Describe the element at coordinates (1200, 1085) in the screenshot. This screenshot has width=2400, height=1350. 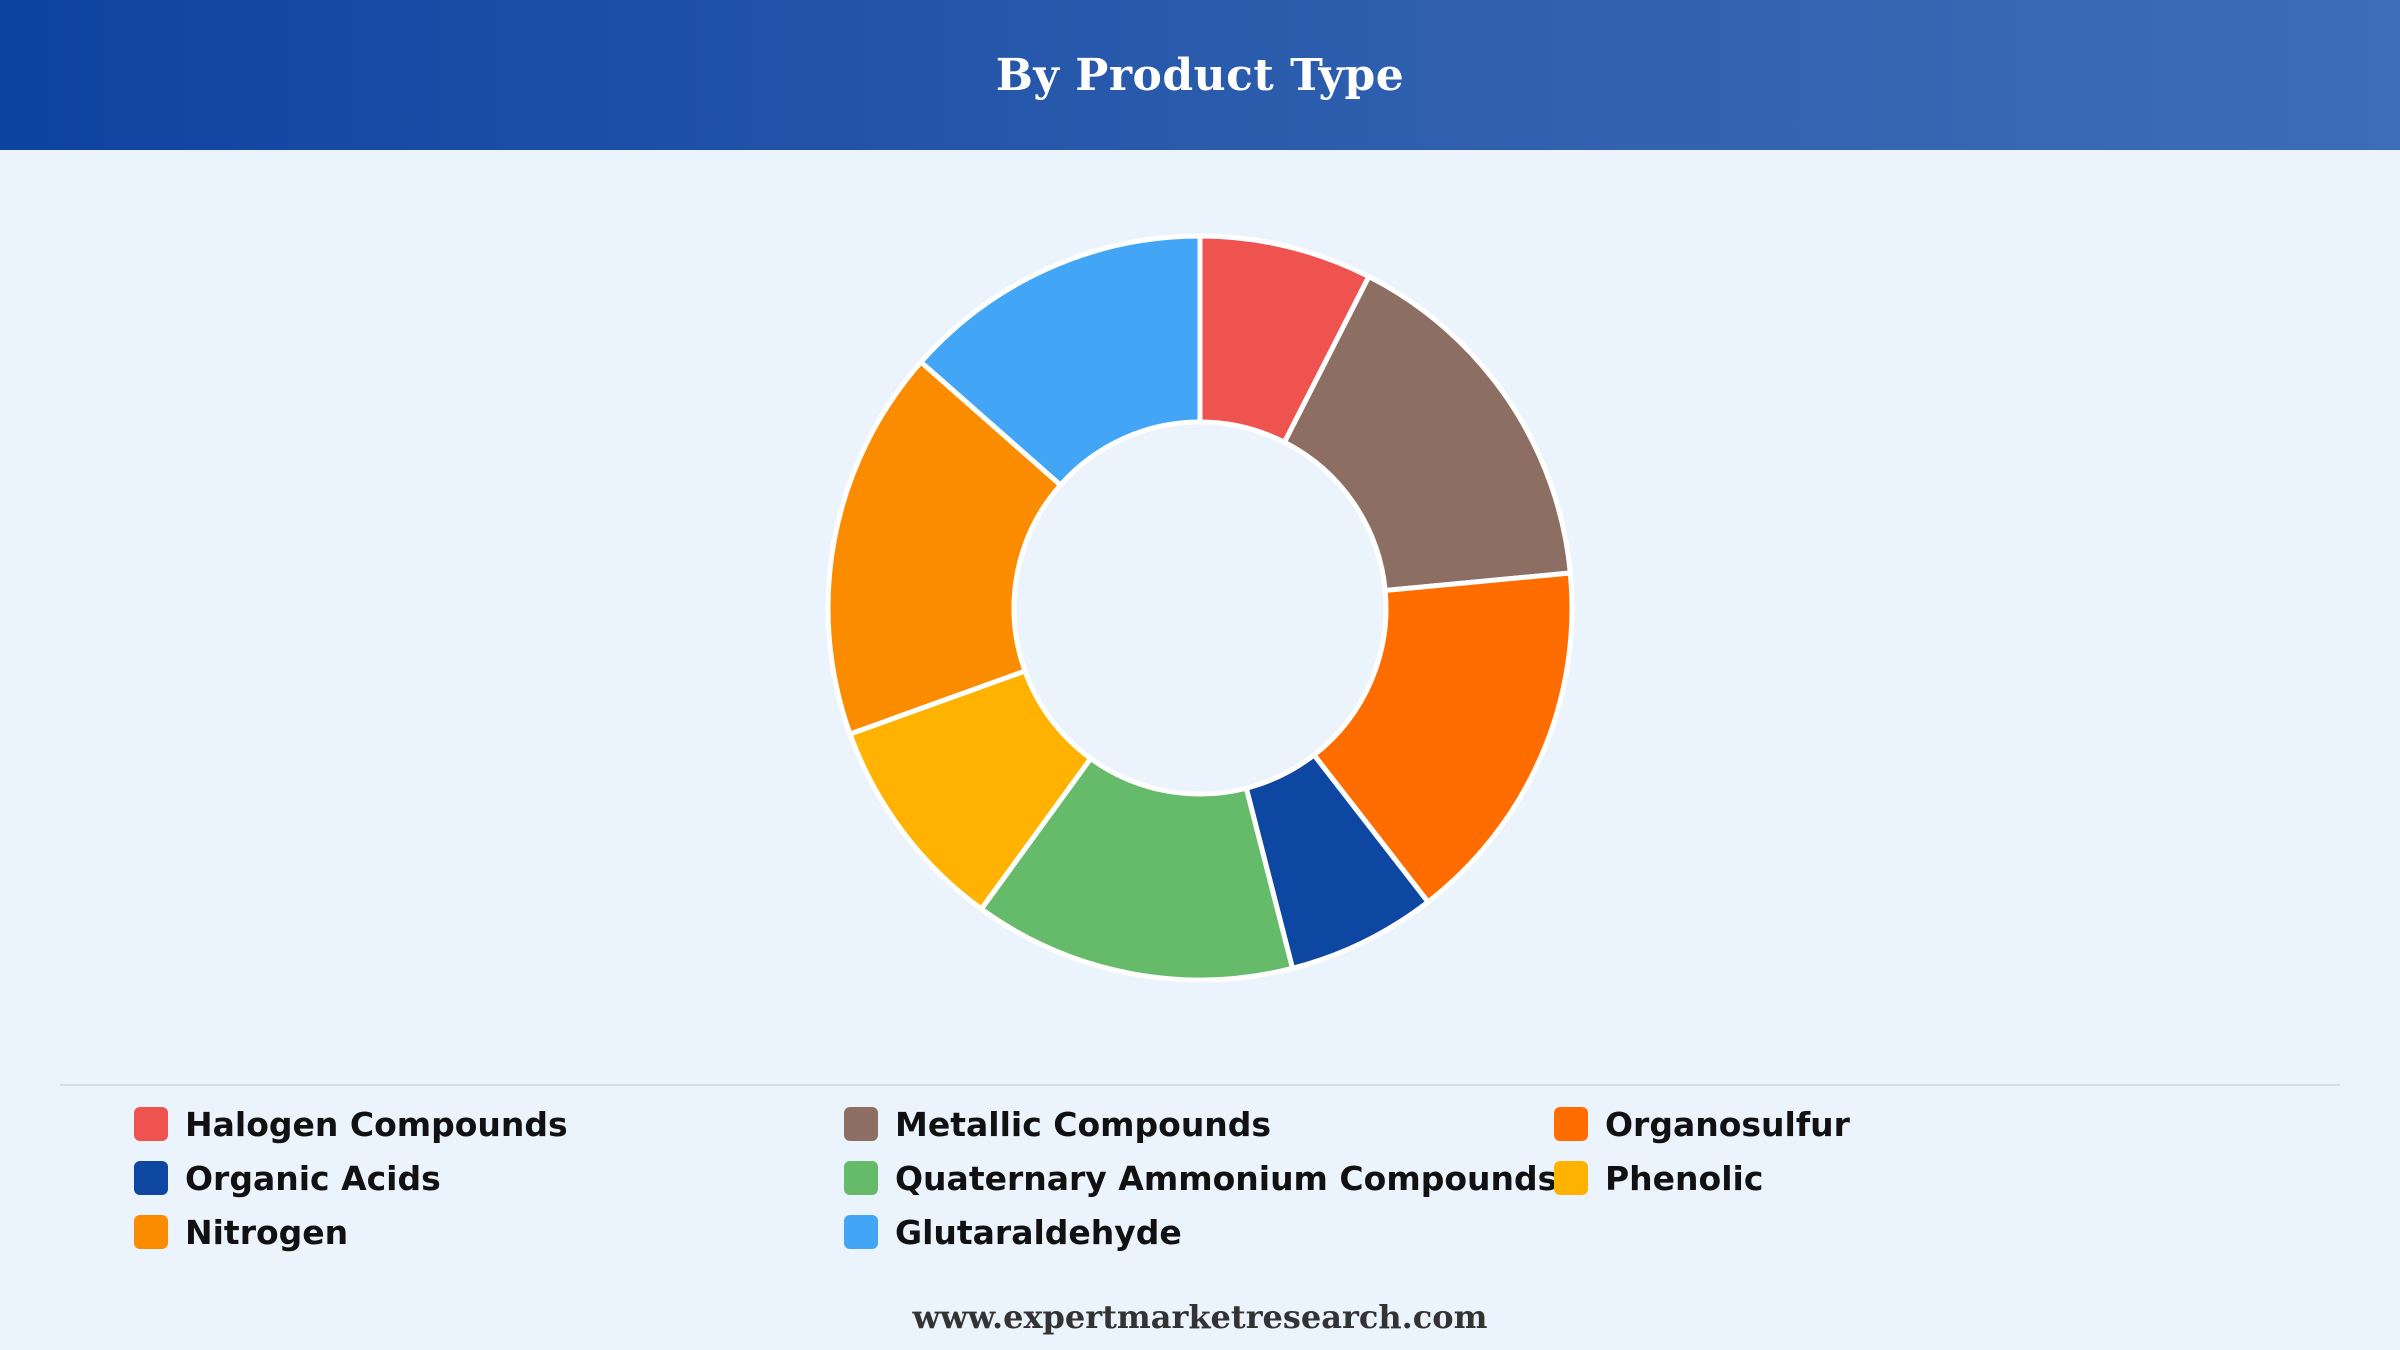
I see `legend-divider` at that location.